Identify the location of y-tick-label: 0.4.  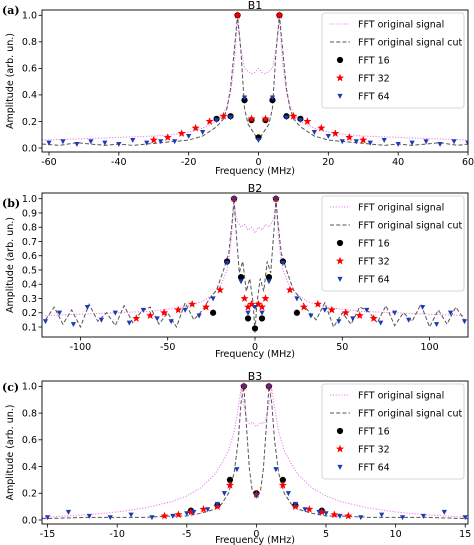
(29, 285).